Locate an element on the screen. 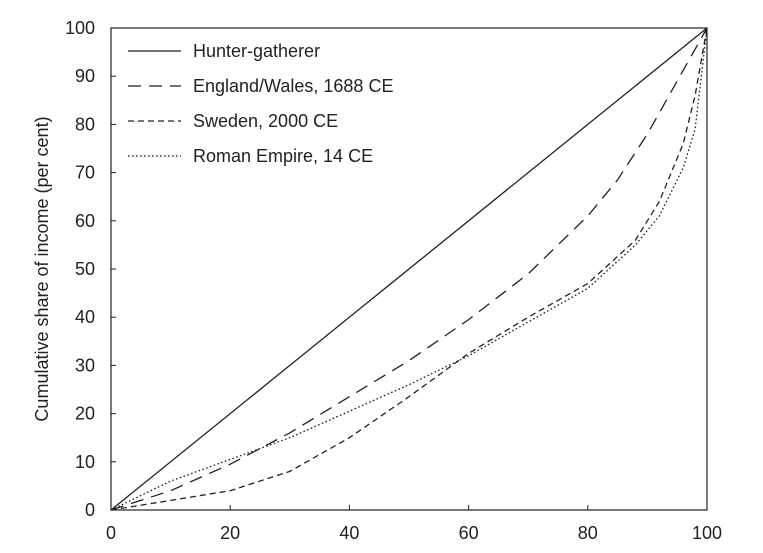  y-tick-label: 40 is located at coordinates (85, 317).